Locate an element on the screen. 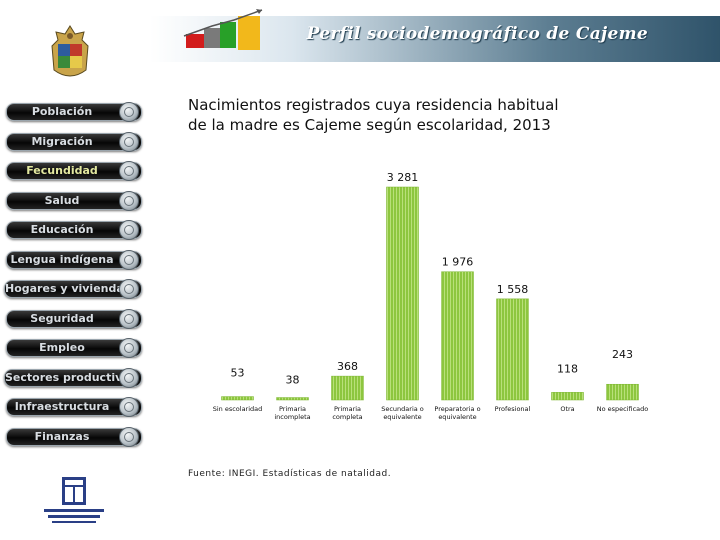 The width and height of the screenshot is (720, 540). nav-item-label: Empleo is located at coordinates (62, 347).